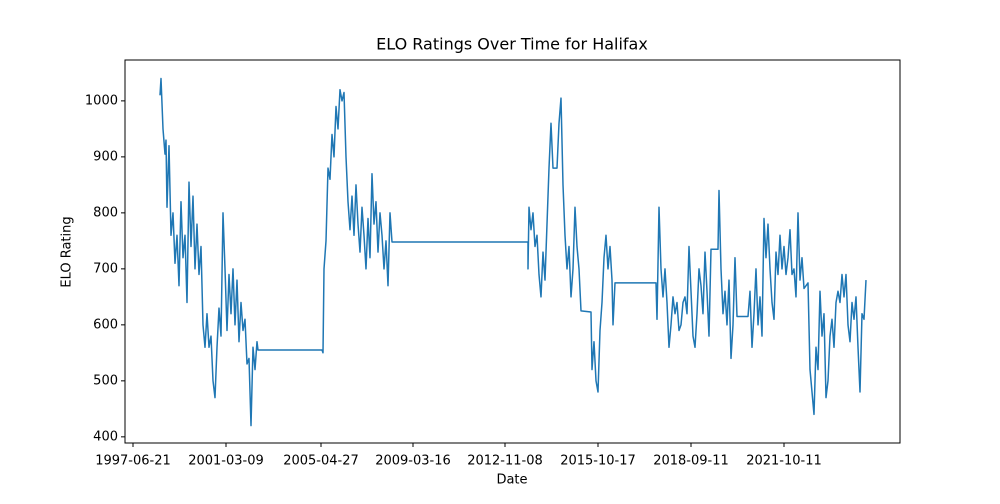 Image resolution: width=1000 pixels, height=504 pixels. I want to click on y-tick-label: 500, so click(105, 380).